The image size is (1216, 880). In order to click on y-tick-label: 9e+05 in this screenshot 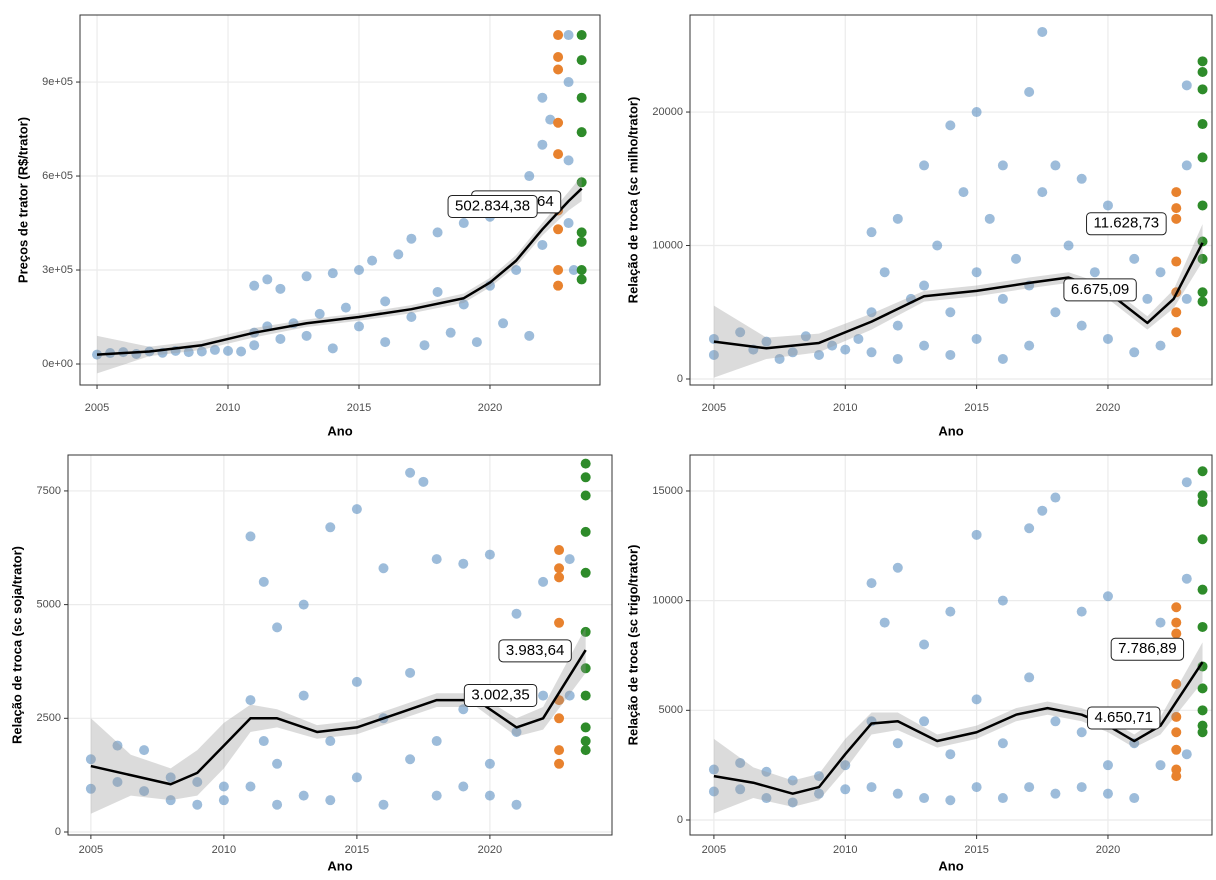, I will do `click(57, 82)`.